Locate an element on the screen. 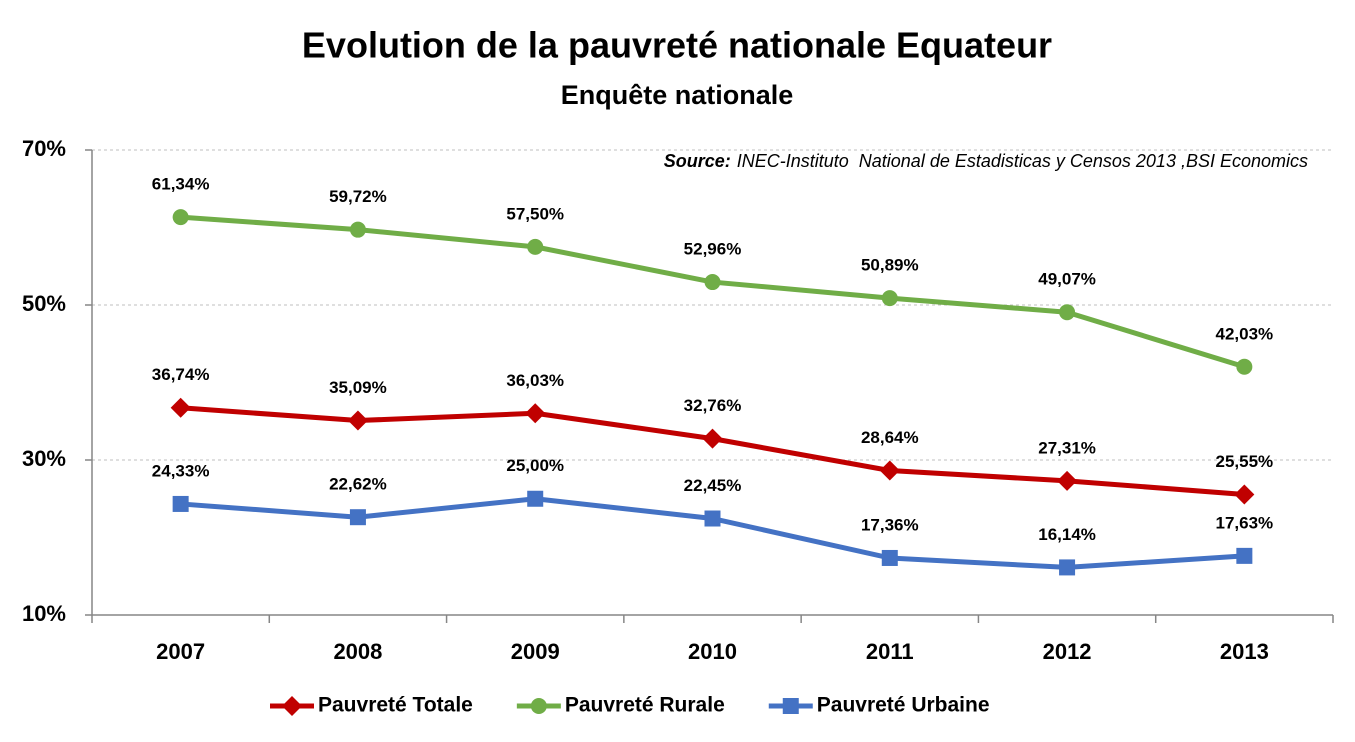  source-label: Source: is located at coordinates (697, 161).